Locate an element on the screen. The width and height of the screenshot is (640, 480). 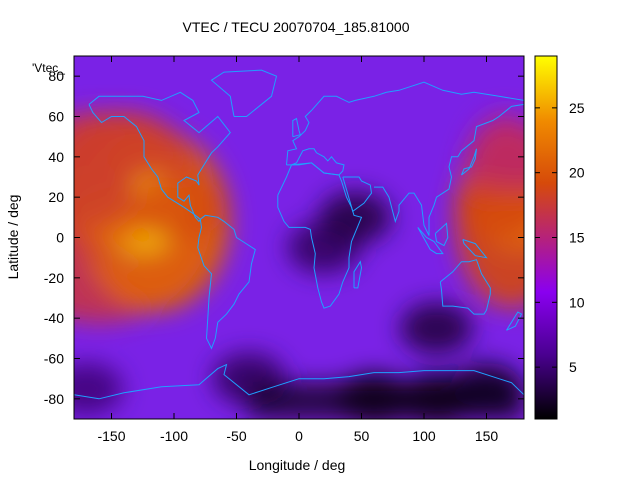
x-tick-label: -150 is located at coordinates (111, 436).